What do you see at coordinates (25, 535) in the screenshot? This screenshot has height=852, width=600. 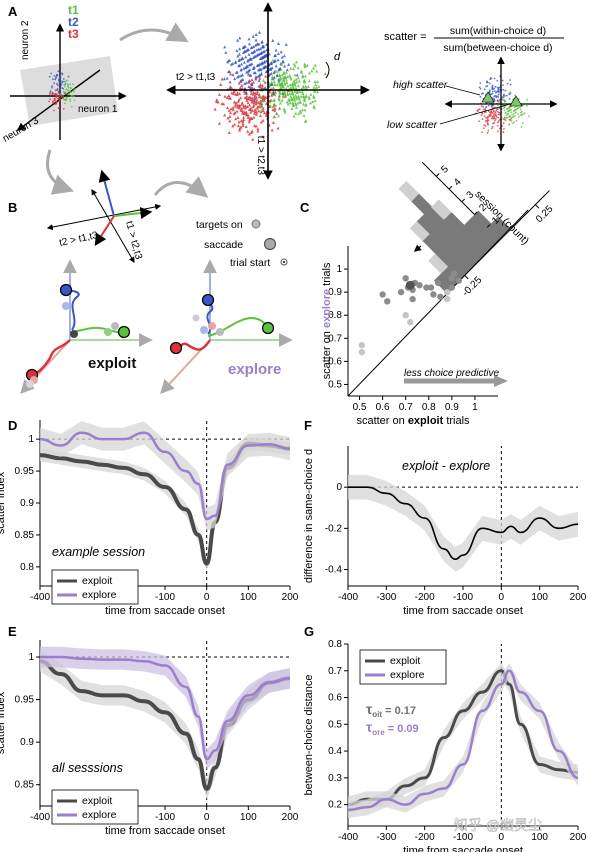 I see `y-tick-label: 0.85` at bounding box center [25, 535].